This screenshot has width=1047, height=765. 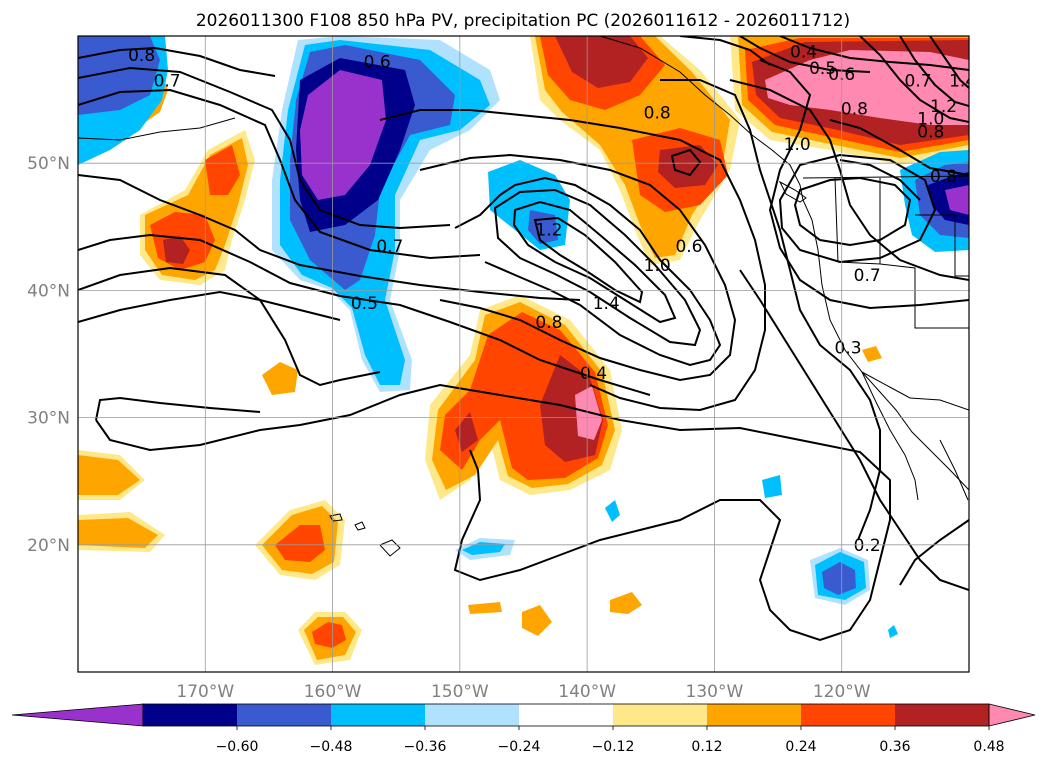 What do you see at coordinates (483, 548) in the screenshot?
I see `shade-negative-small-1b` at bounding box center [483, 548].